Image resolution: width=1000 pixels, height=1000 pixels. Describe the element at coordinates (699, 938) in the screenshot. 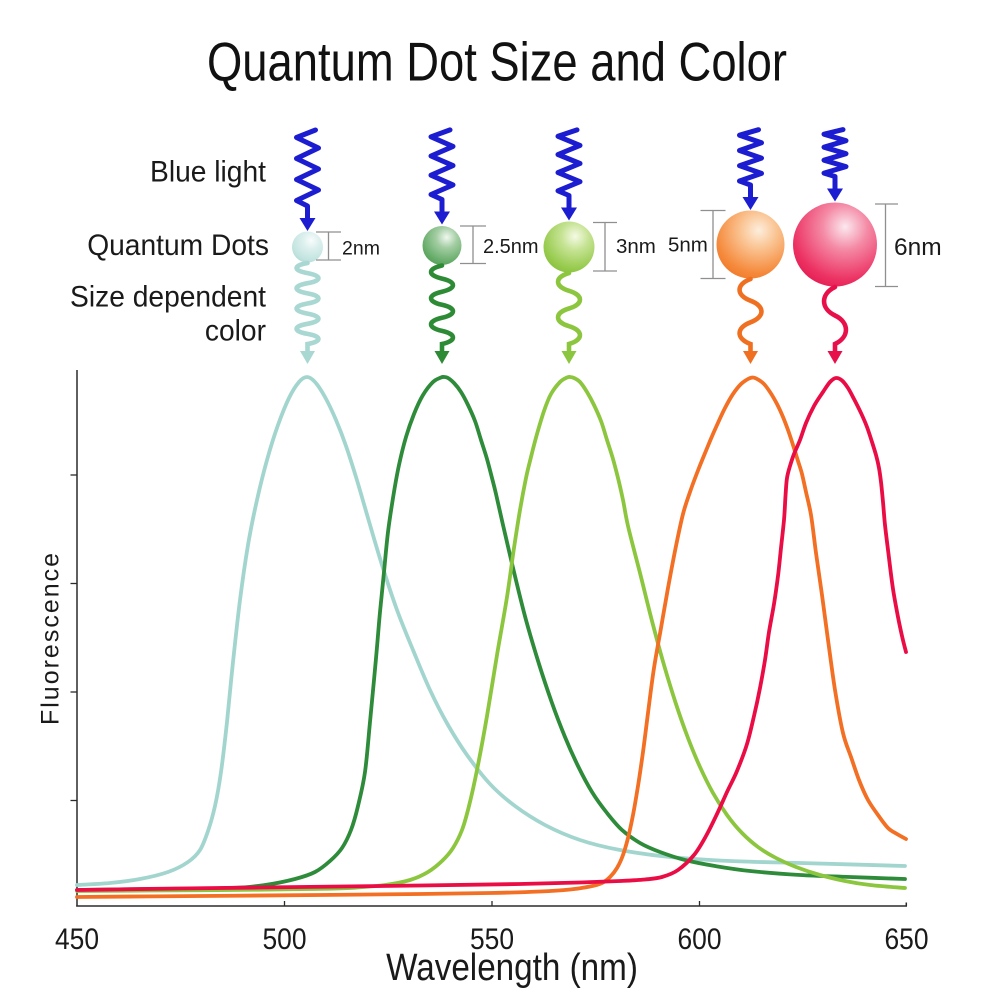

I see `svg-text: 600` at that location.